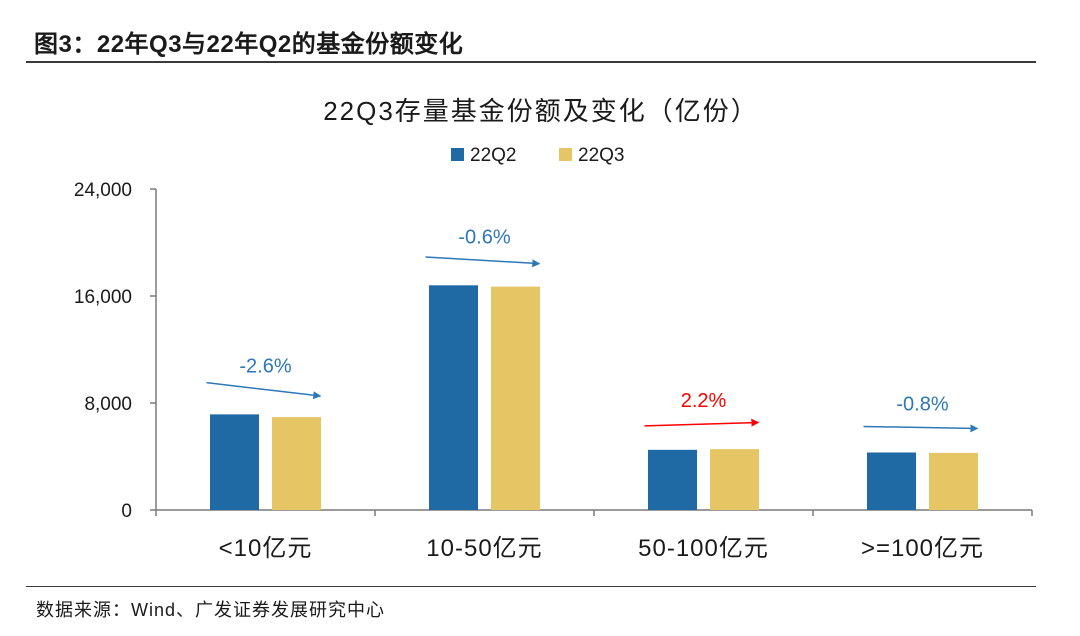 This screenshot has height=636, width=1080. Describe the element at coordinates (265, 366) in the screenshot. I see `change-label-0: -2.6%` at that location.